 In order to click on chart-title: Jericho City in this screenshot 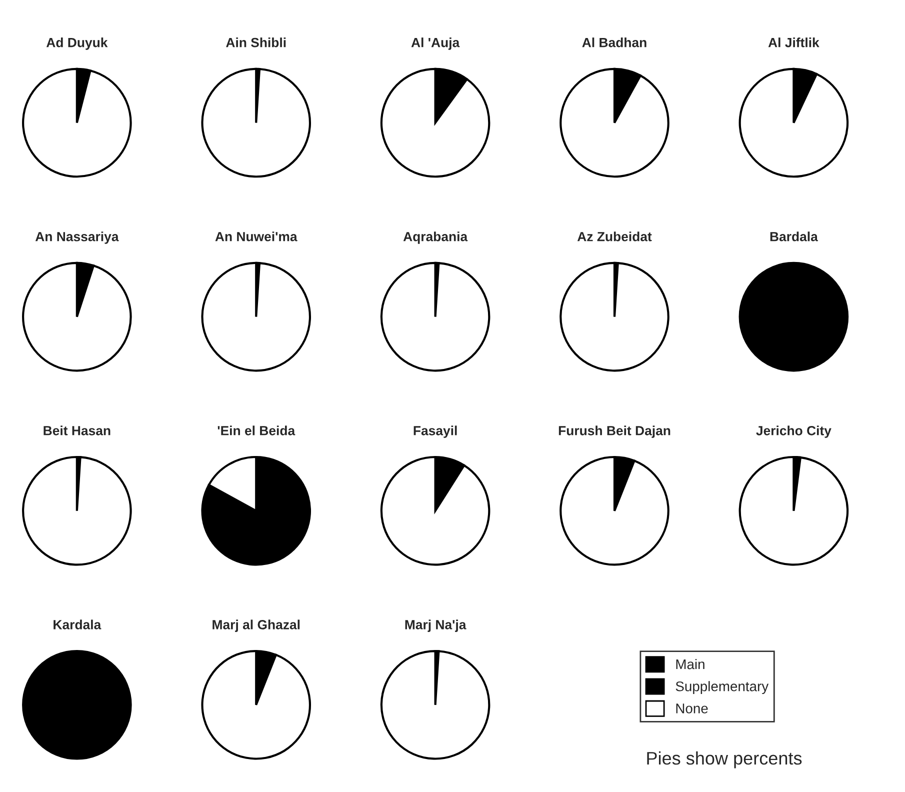, I will do `click(794, 432)`.